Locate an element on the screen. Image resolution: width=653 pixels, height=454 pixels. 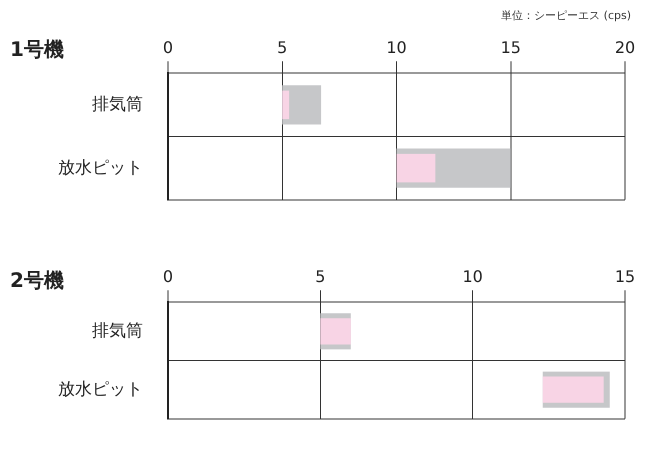
chart-title: 2号機 is located at coordinates (37, 280).